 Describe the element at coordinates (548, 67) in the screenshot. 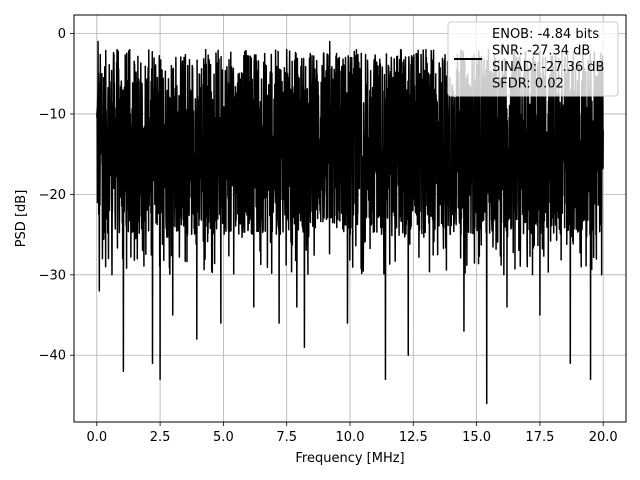

I see `legend-line-sinad: SINAD: -27.36 dB` at that location.